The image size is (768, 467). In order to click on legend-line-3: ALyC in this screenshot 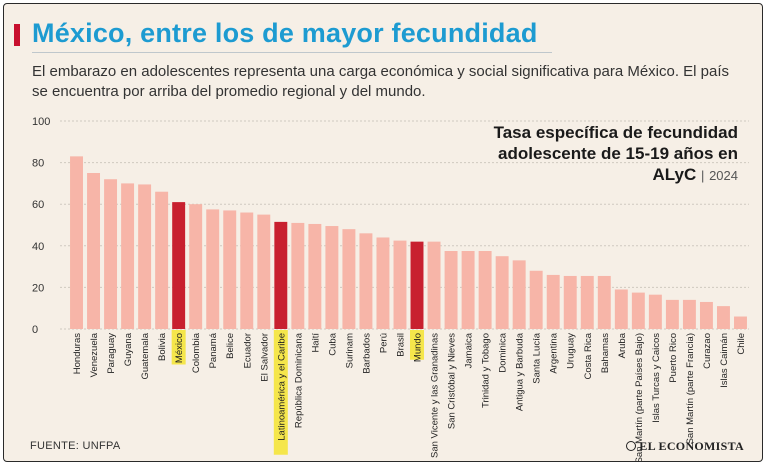, I will do `click(674, 174)`.